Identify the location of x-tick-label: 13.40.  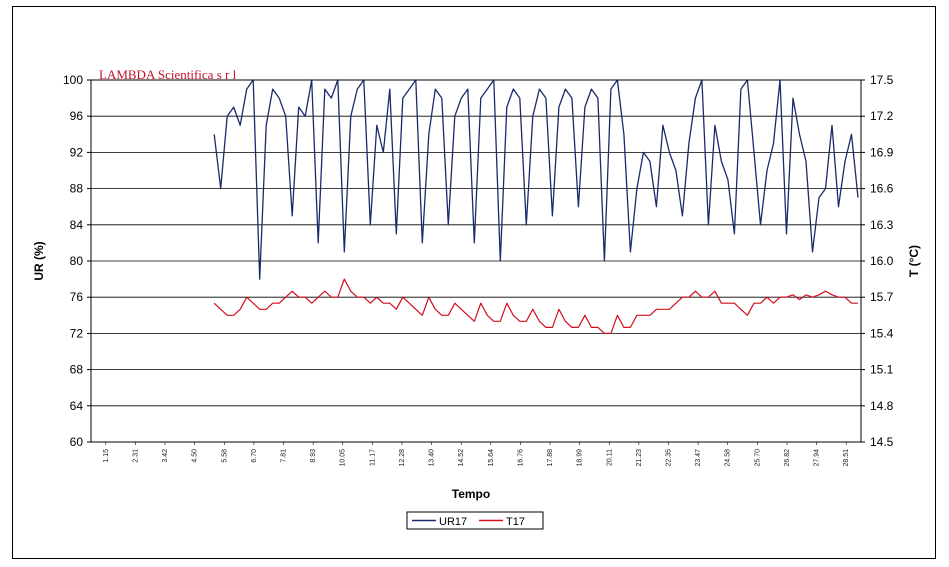
(432, 458).